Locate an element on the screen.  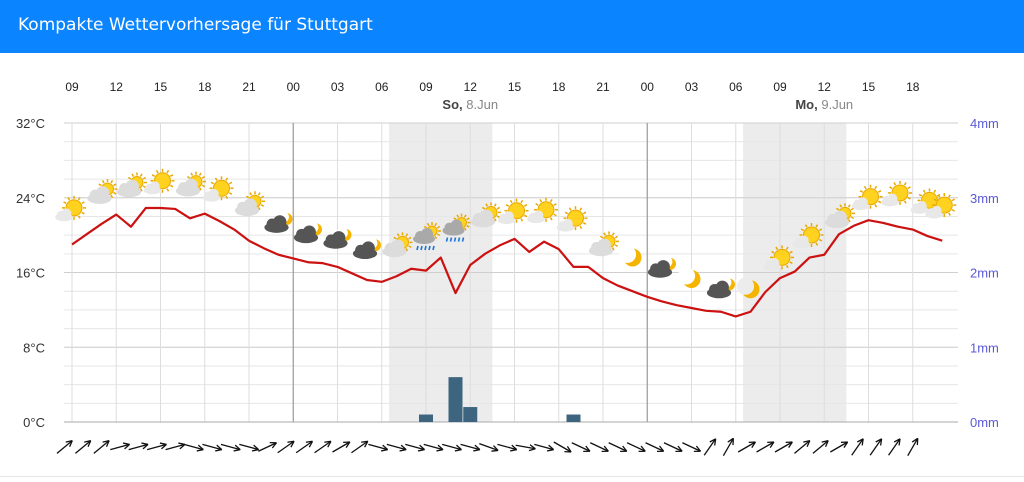
cloud-sun-icon is located at coordinates (397, 245).